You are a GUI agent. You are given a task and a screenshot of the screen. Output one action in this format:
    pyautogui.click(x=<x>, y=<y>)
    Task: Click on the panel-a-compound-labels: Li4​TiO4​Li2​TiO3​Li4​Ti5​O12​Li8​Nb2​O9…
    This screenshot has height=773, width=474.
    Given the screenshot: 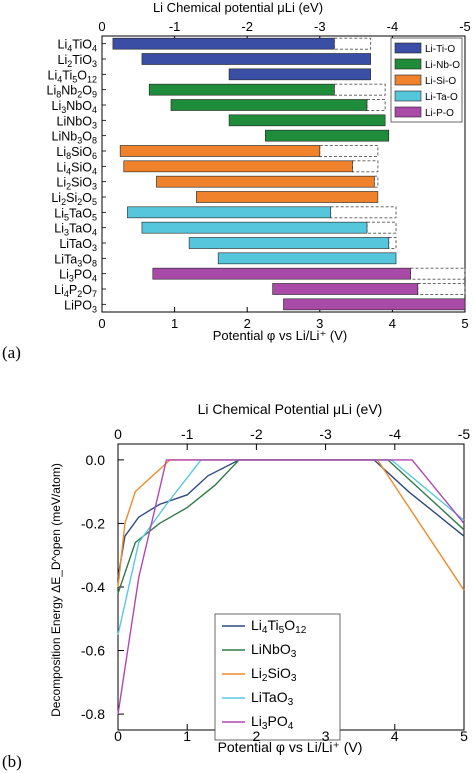 What is the action you would take?
    pyautogui.click(x=72, y=176)
    